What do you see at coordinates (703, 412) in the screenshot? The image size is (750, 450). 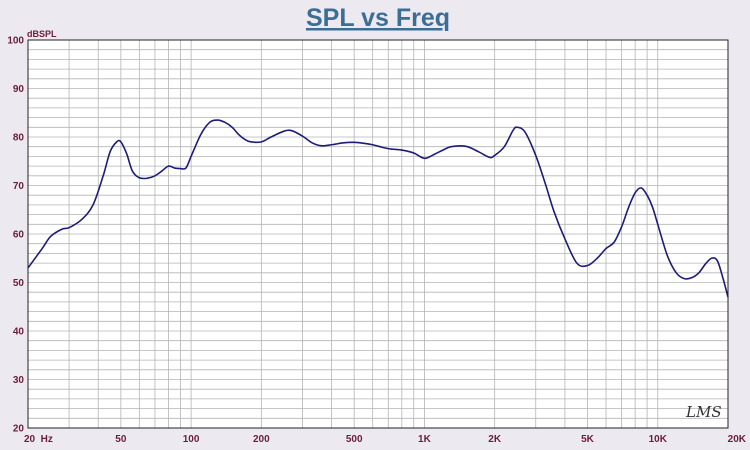 I see `lms-logo: LMS` at bounding box center [703, 412].